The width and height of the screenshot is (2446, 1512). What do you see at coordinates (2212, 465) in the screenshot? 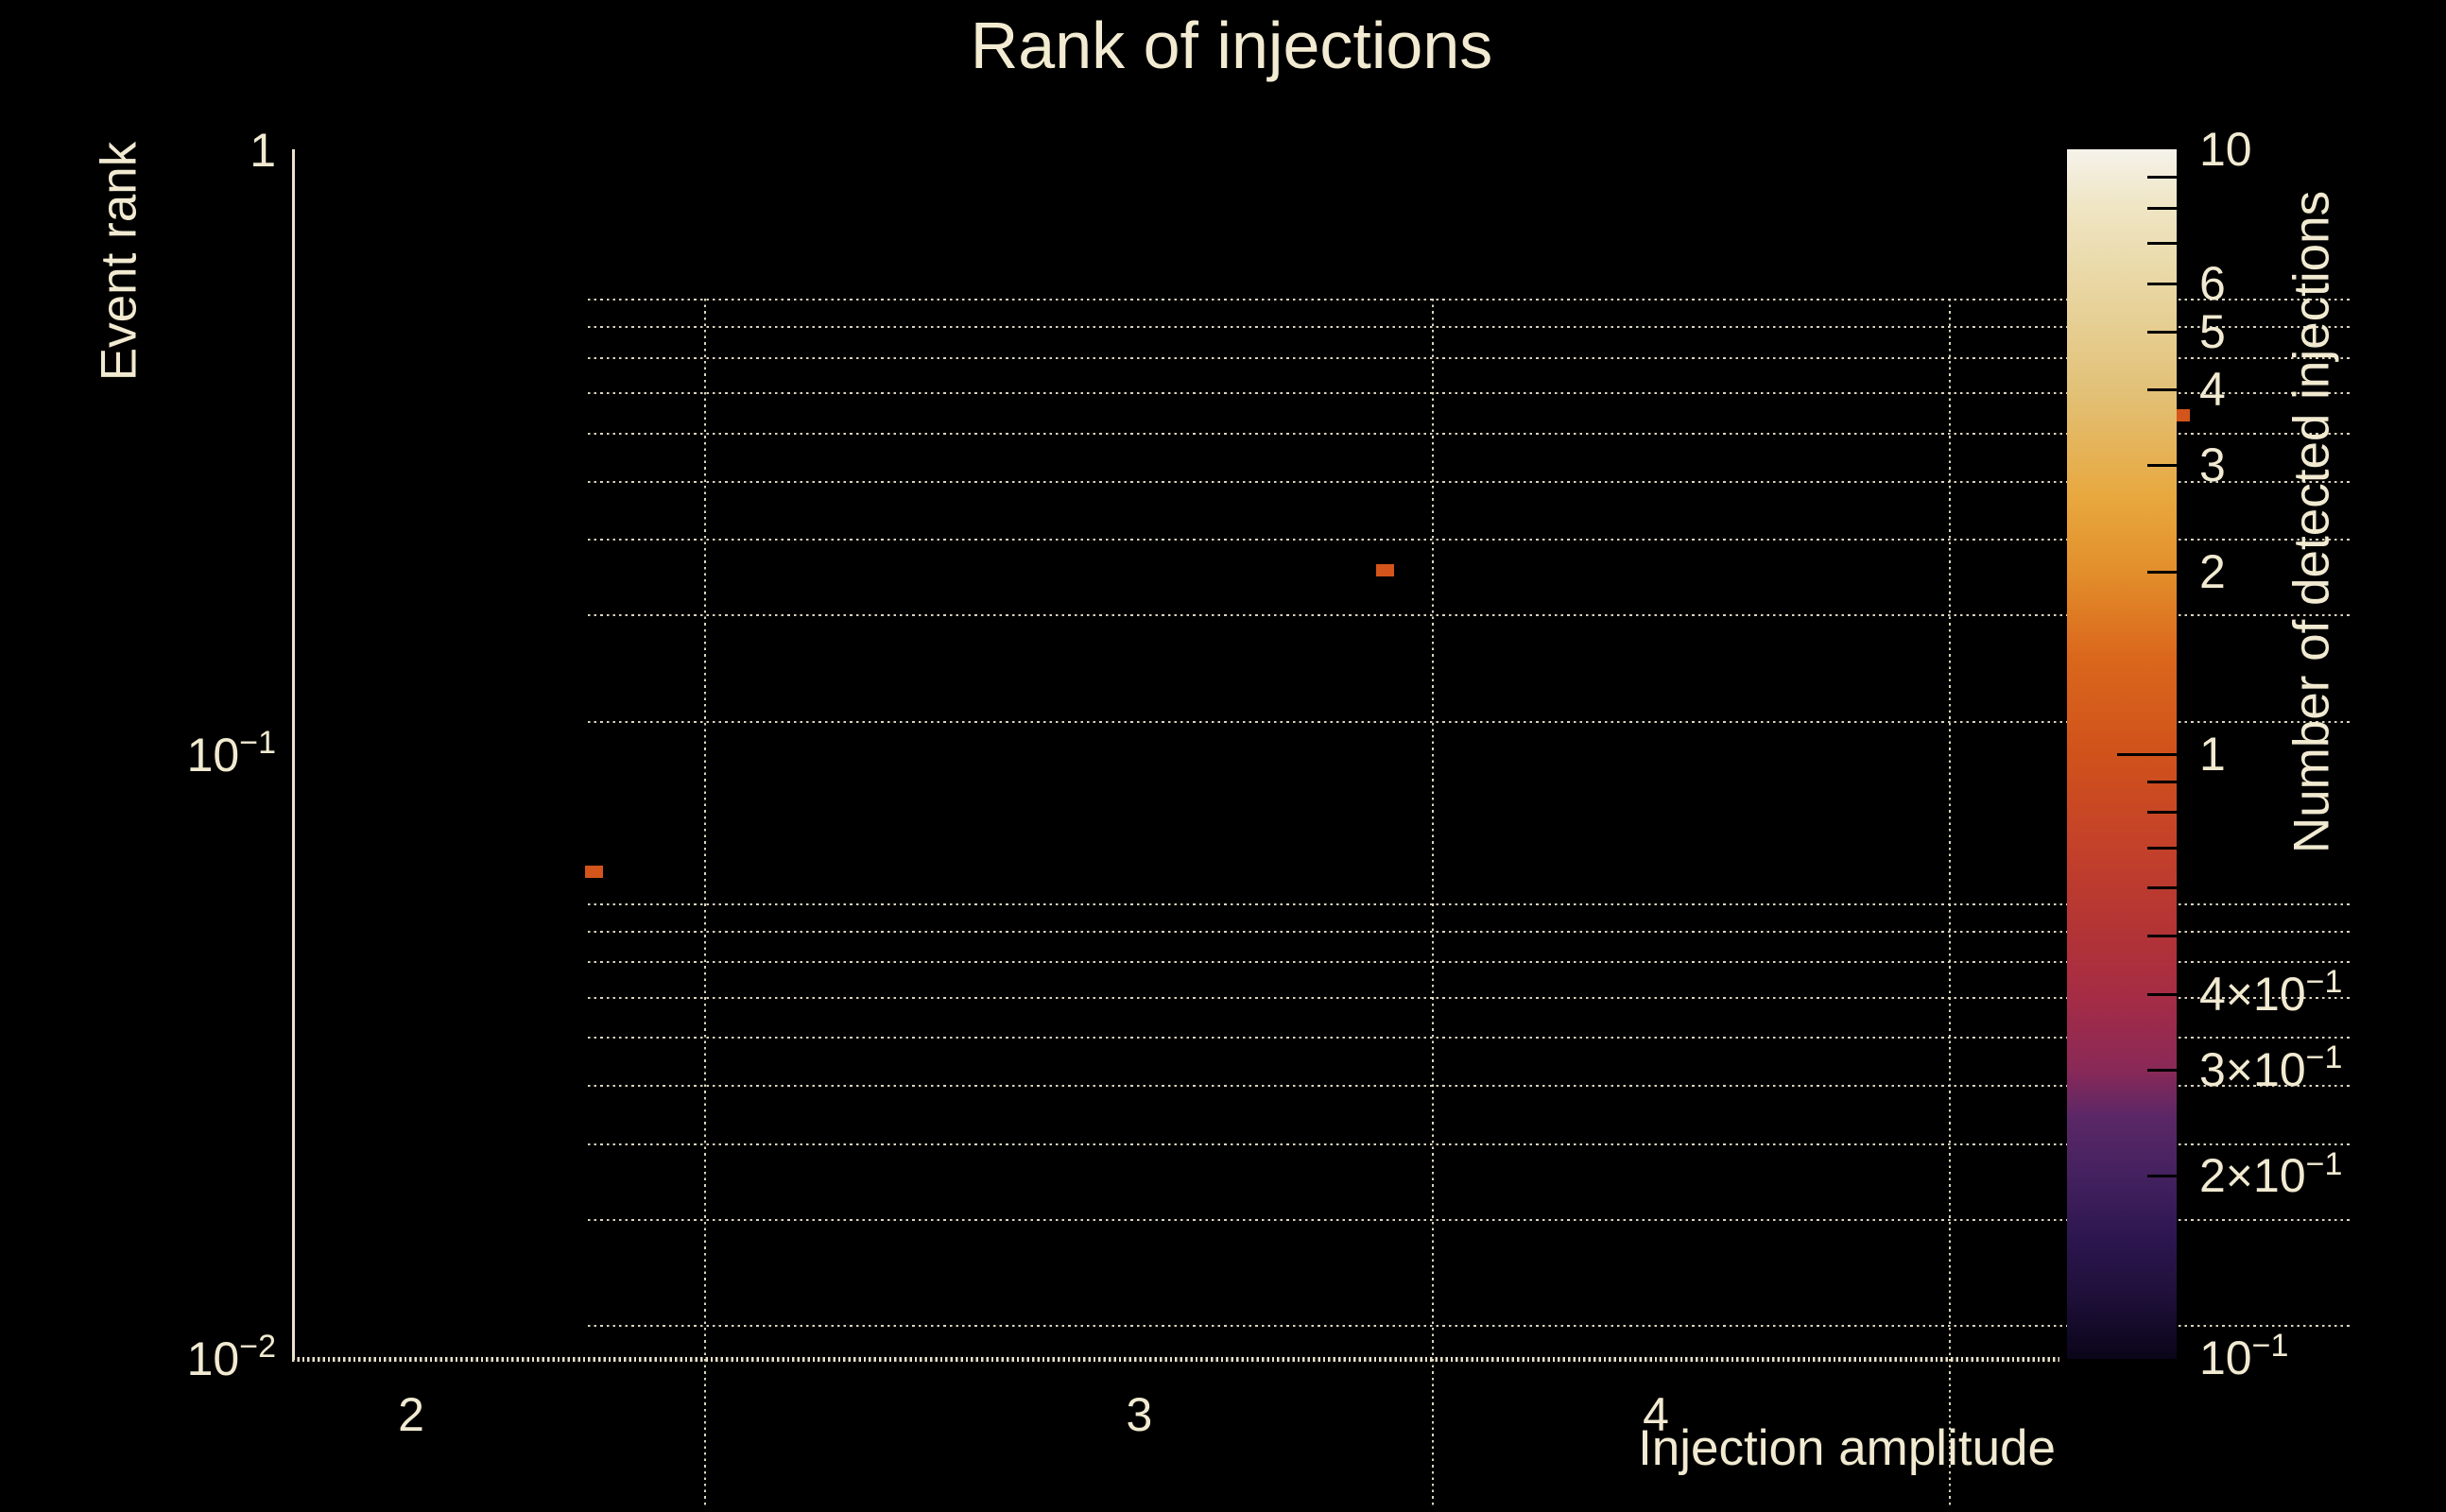
I see `colorbar-tick-label: 3` at bounding box center [2212, 465].